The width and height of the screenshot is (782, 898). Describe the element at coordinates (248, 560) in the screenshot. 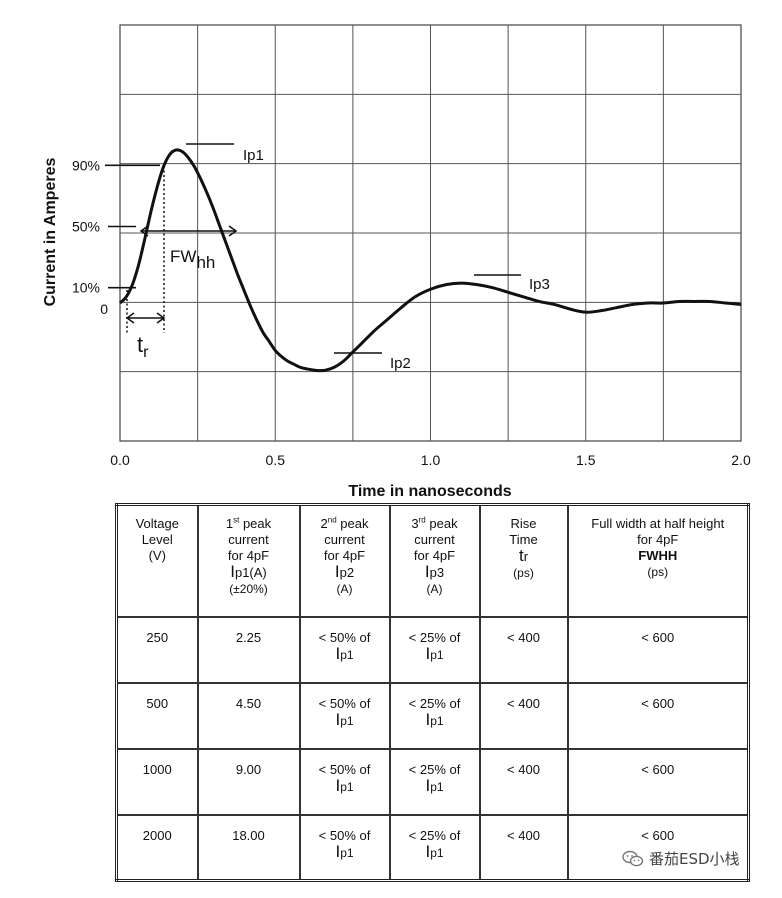

I see `header-ip1: 1st peak current for 4pF Ip1(A) (±20%)` at that location.